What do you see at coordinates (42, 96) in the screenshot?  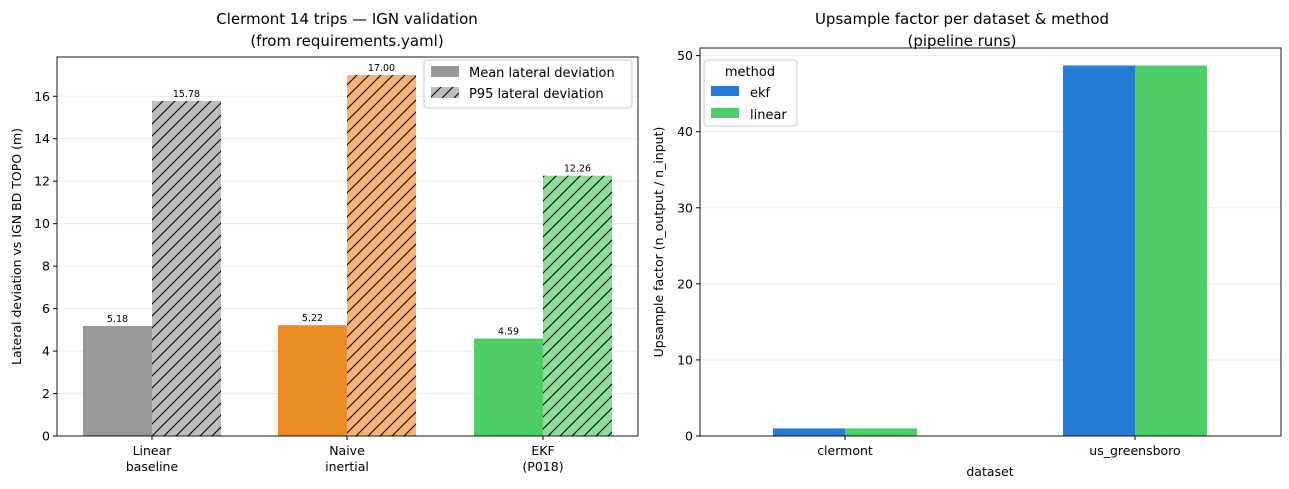 I see `chart1-ytick-label: 16` at bounding box center [42, 96].